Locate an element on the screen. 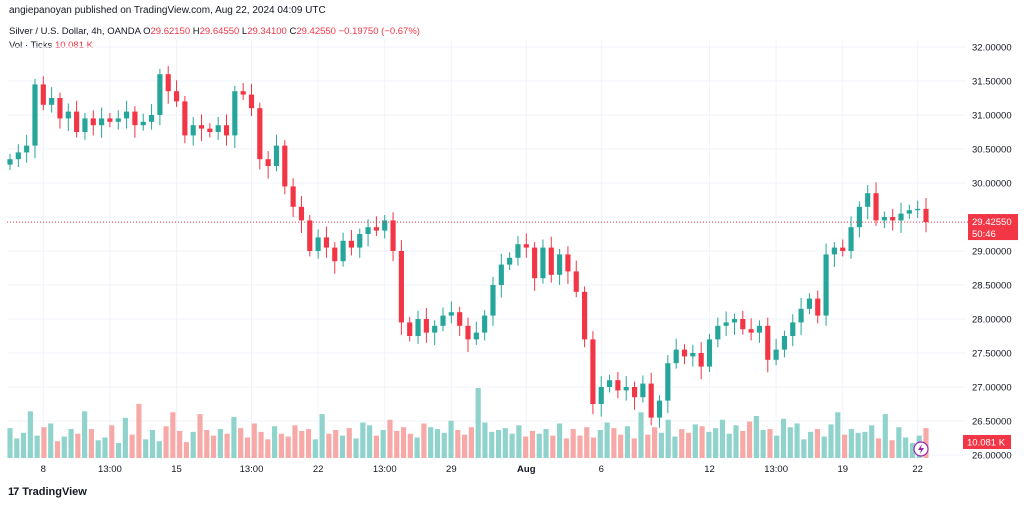 The width and height of the screenshot is (1024, 505). volume-value: 10.081 K is located at coordinates (73, 45).